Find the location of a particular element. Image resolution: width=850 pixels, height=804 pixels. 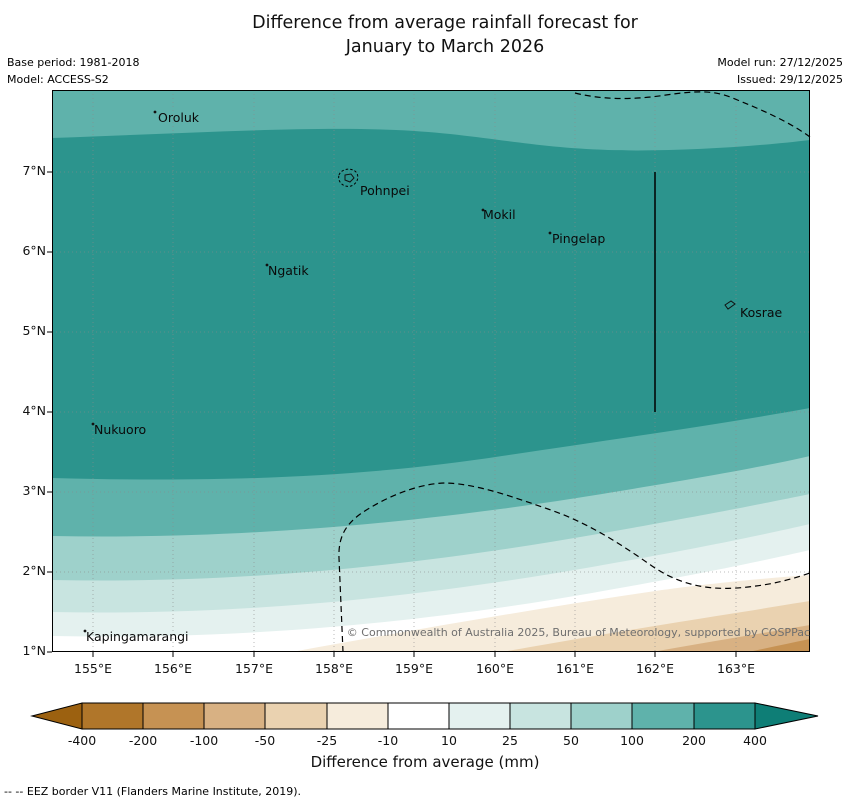

y-tick-label: 3°N is located at coordinates (34, 490).